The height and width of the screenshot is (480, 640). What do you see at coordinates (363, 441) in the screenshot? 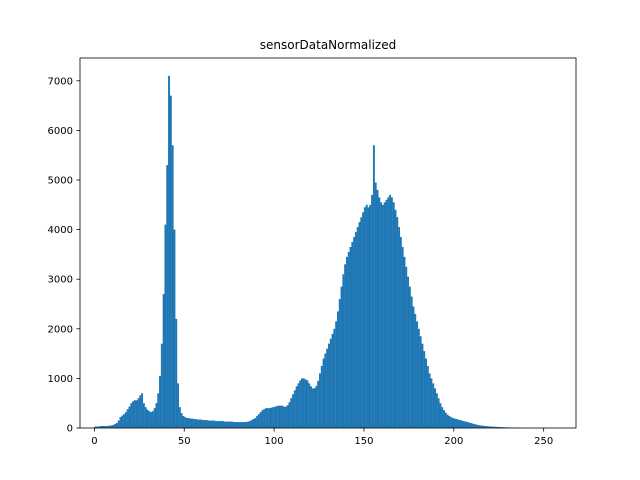
I see `x-tick-label: 150` at bounding box center [363, 441].